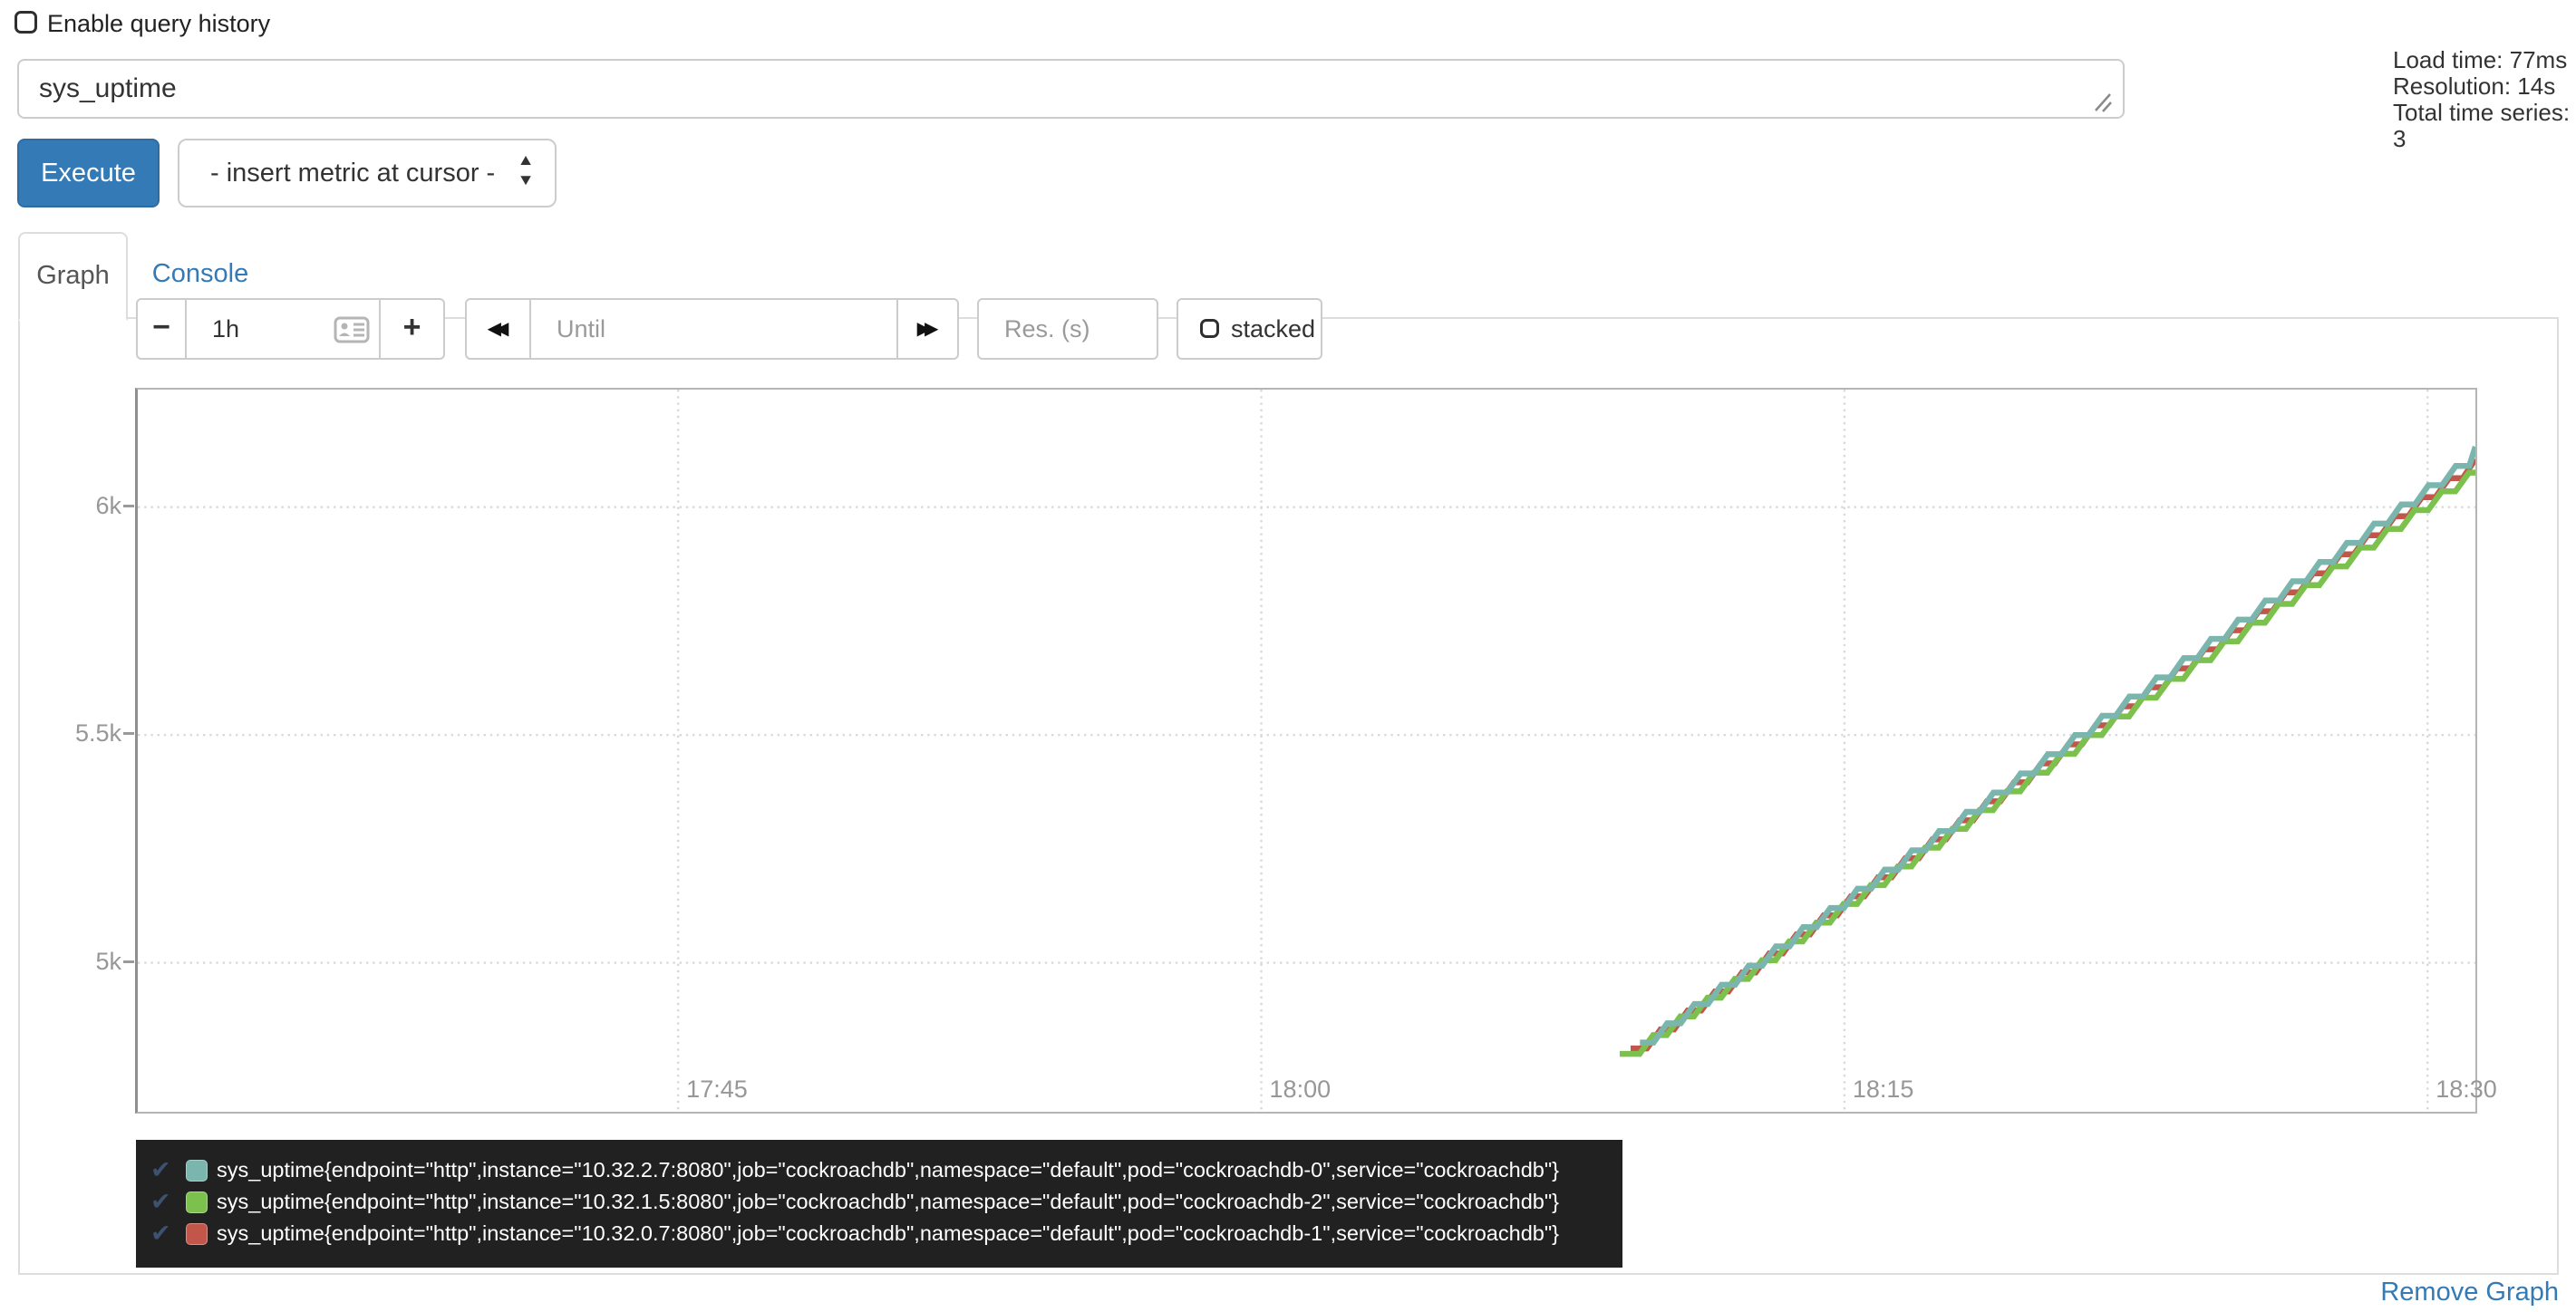 The image size is (2576, 1312). Describe the element at coordinates (2482, 126) in the screenshot. I see `total-time-series: Total time series: 3` at that location.